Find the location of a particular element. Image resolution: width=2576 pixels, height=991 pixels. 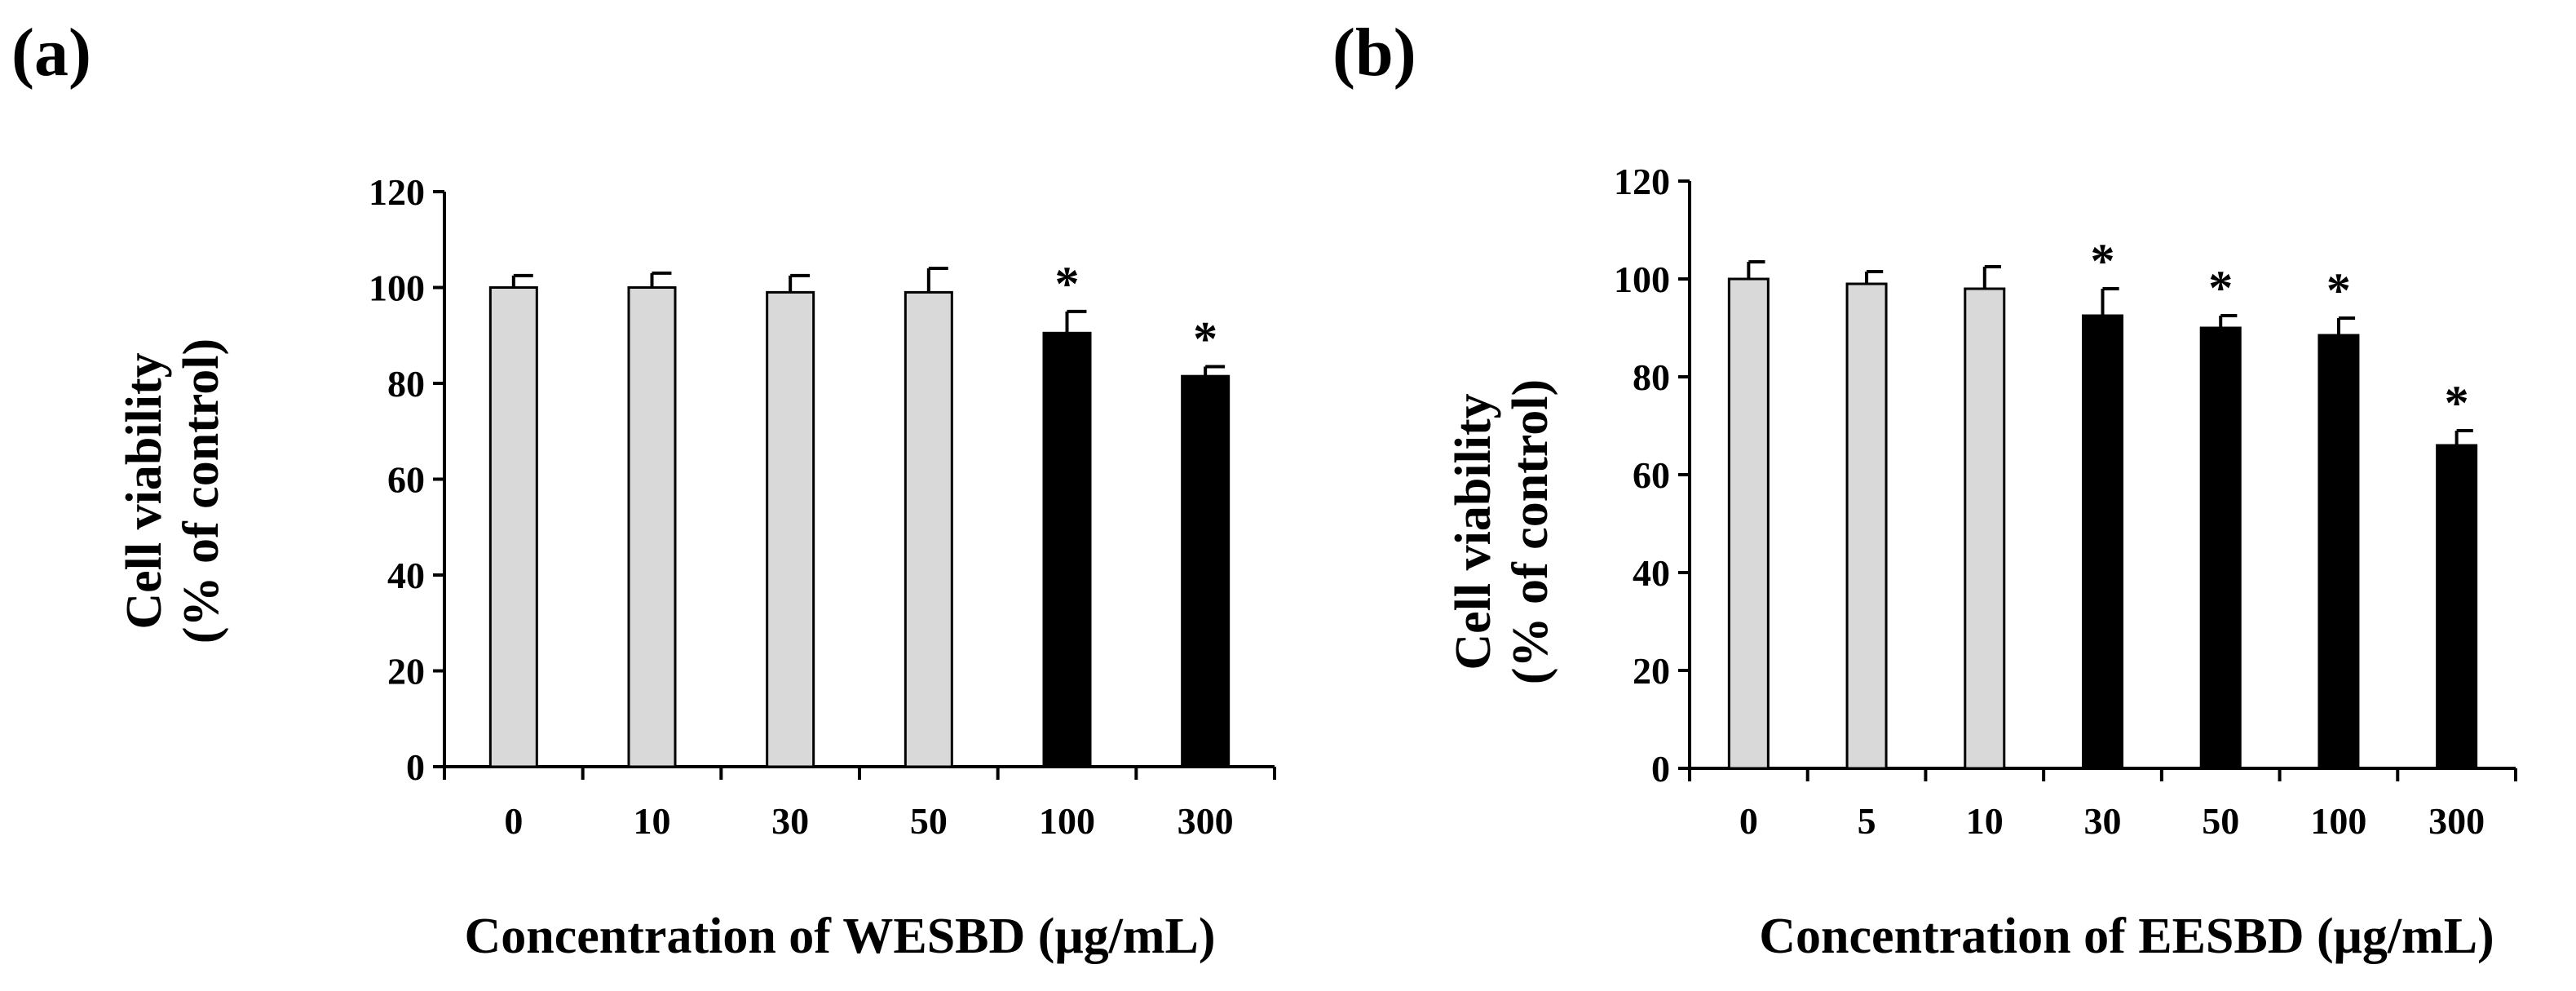

panel-b-x-tick-label: 50 is located at coordinates (2220, 821).